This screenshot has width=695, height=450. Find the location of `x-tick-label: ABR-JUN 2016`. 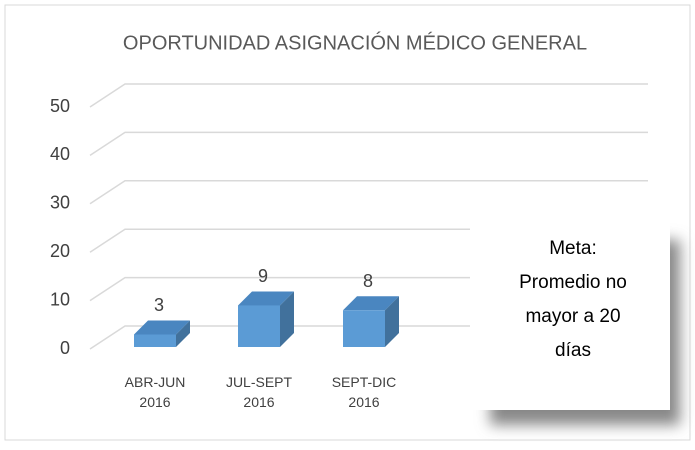

x-tick-label: ABR-JUN 2016 is located at coordinates (155, 392).